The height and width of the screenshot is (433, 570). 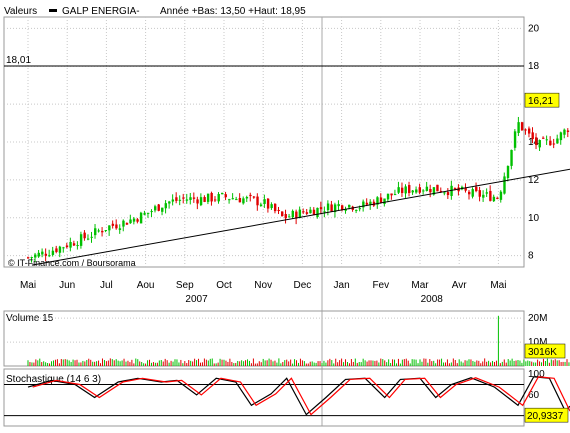 What do you see at coordinates (534, 28) in the screenshot?
I see `price-tick-label: 20` at bounding box center [534, 28].